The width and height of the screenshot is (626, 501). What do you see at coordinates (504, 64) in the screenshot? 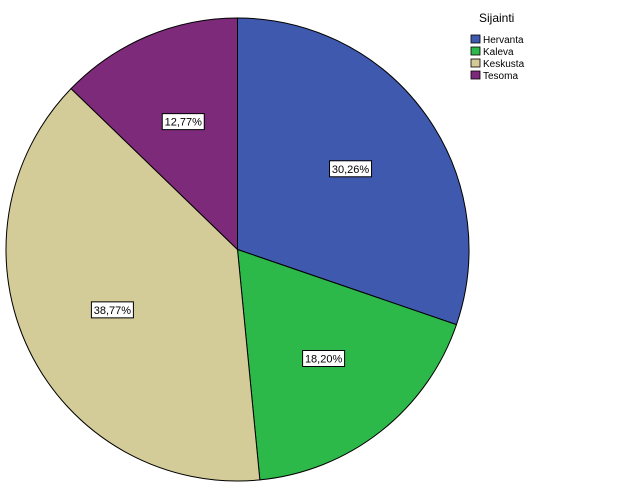
I see `legend-label: Keskusta` at bounding box center [504, 64].